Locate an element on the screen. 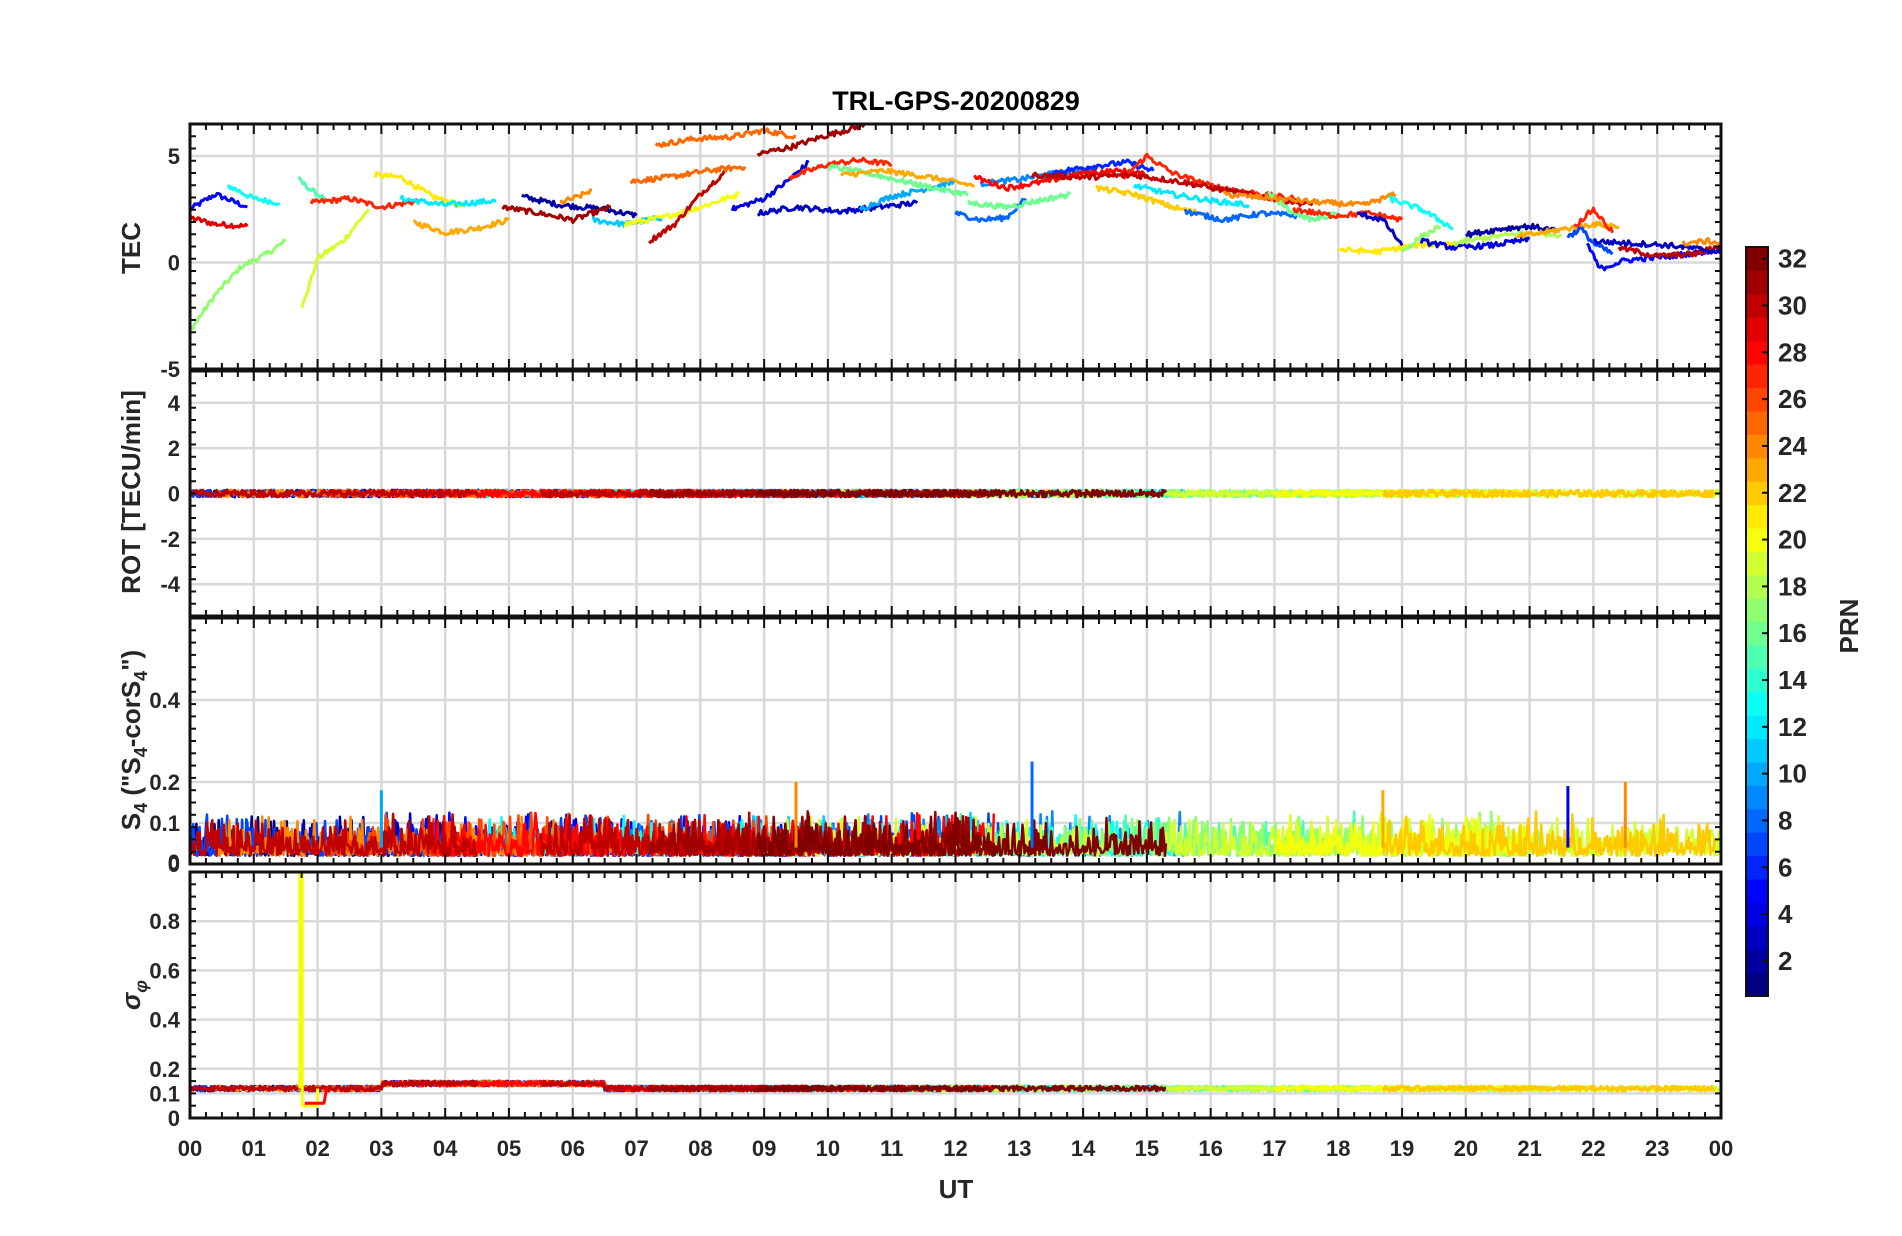 The image size is (1902, 1236). x-tick-label: 05 is located at coordinates (509, 1148).